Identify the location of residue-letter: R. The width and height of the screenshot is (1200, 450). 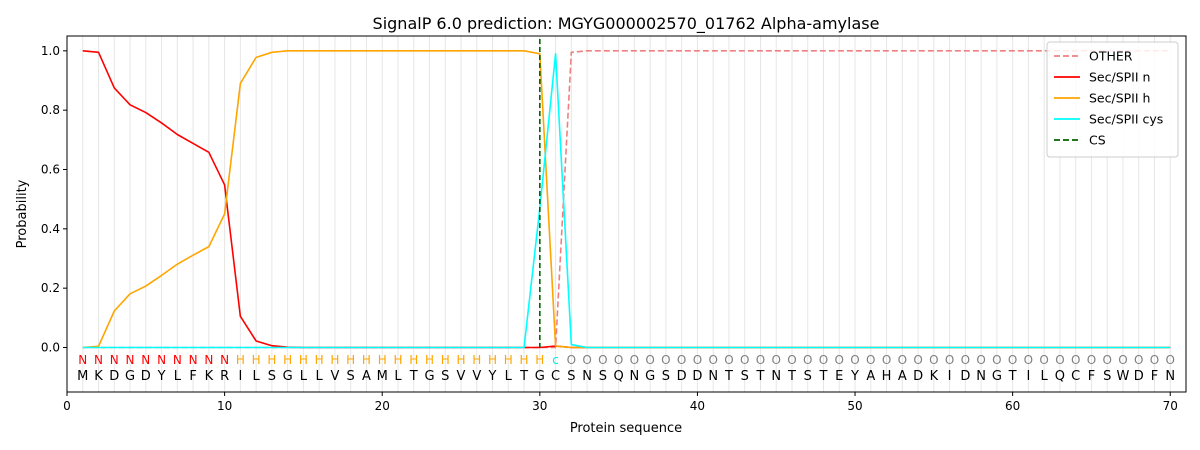
(224, 376).